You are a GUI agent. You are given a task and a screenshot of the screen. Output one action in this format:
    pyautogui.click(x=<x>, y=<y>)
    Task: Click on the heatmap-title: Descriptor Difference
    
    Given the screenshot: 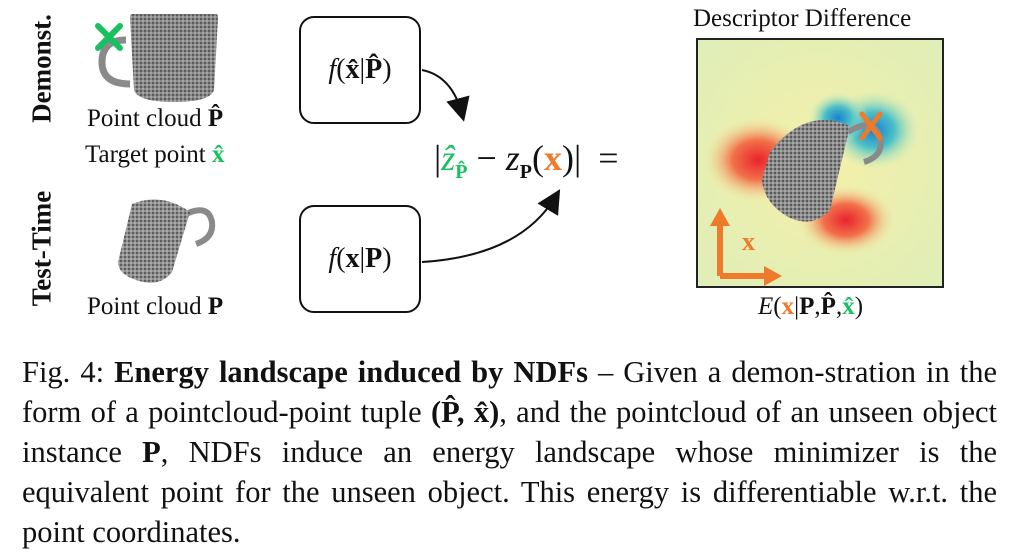 What is the action you would take?
    pyautogui.click(x=802, y=18)
    